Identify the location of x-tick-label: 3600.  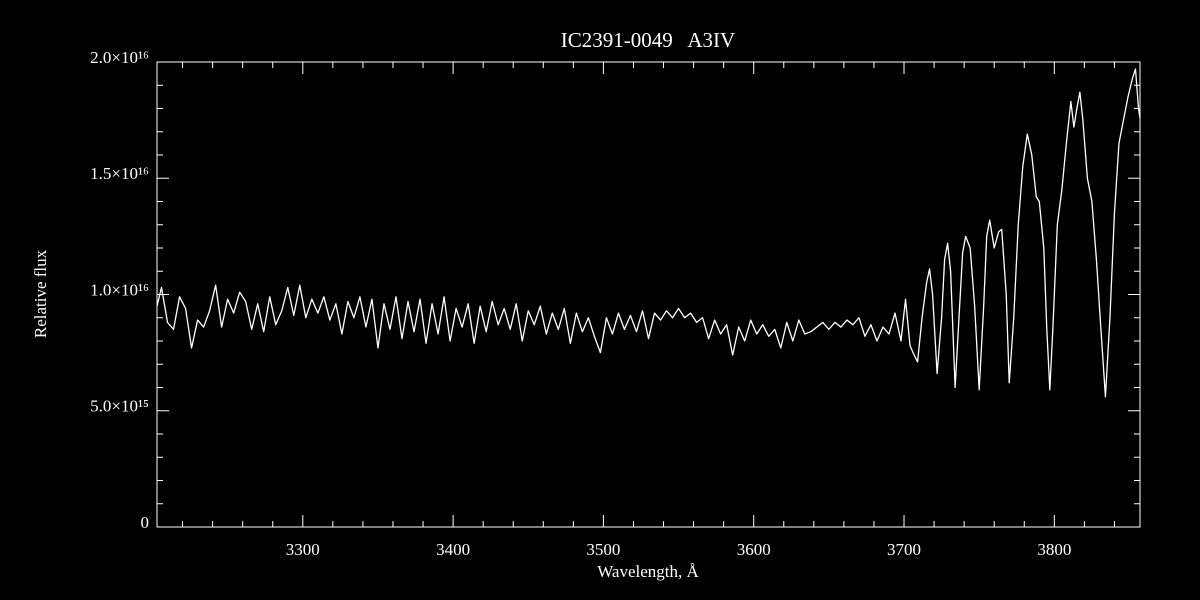
(754, 549).